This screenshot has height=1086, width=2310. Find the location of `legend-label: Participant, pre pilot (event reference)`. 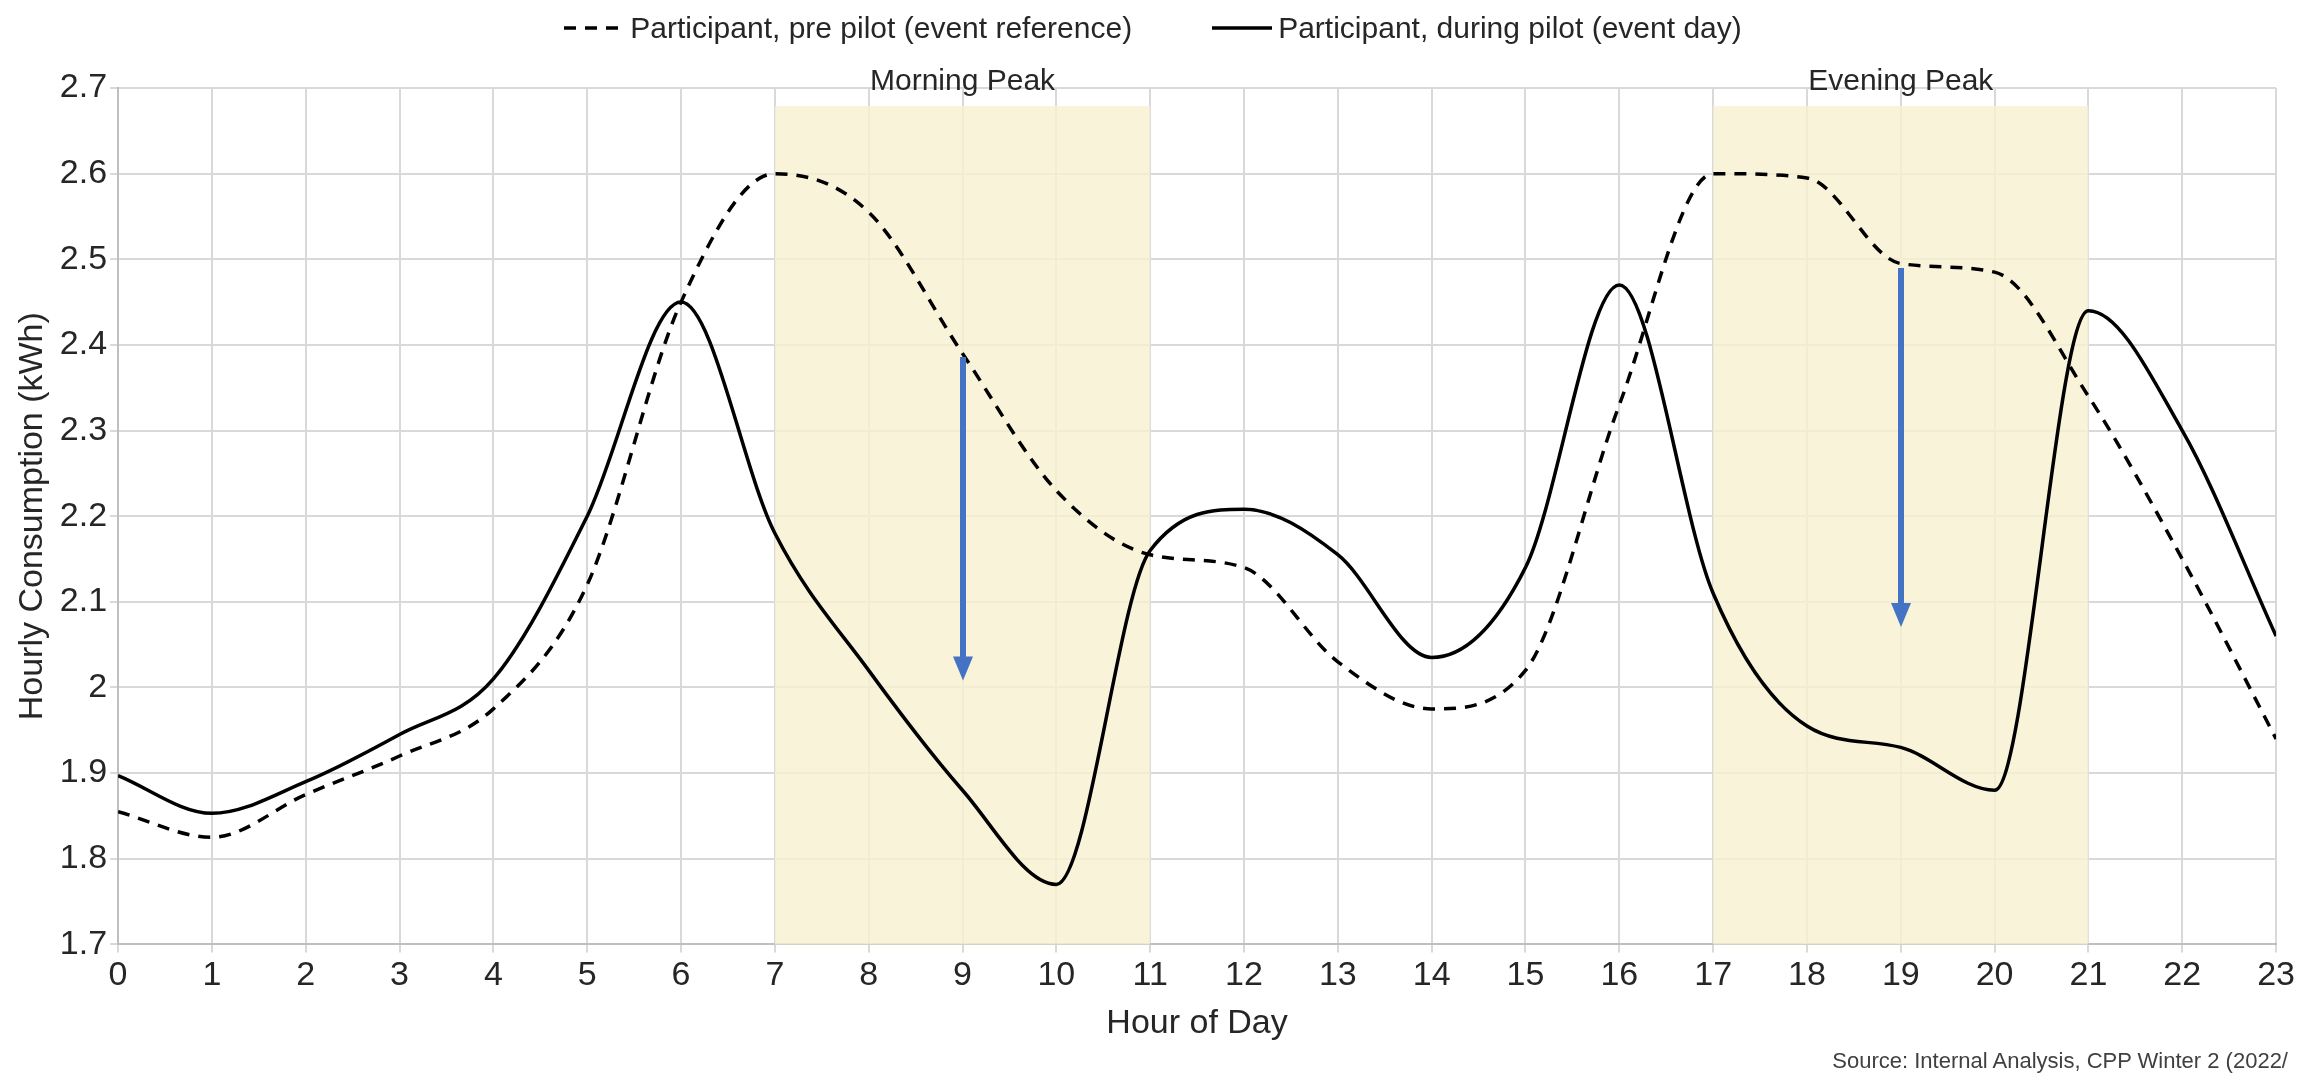

legend-label: Participant, pre pilot (event reference) is located at coordinates (881, 28).